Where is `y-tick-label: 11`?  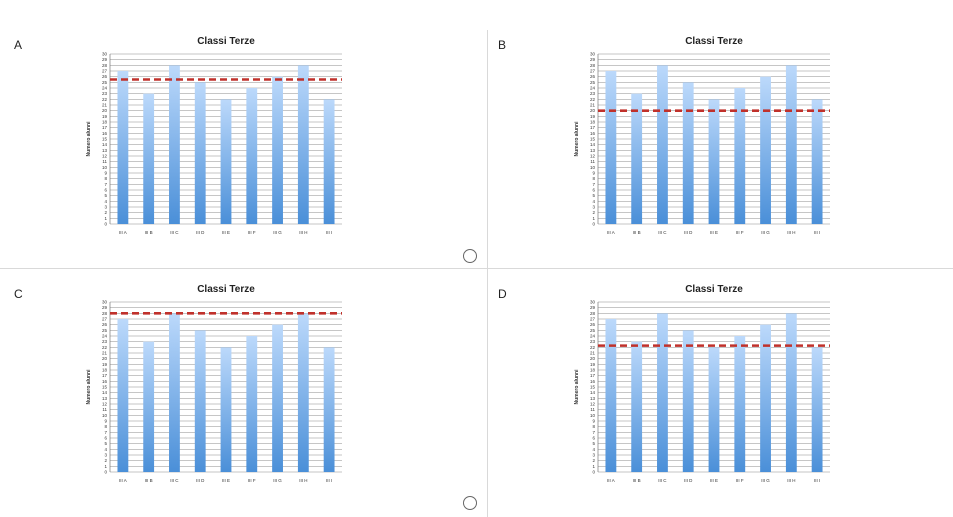 y-tick-label: 11 is located at coordinates (104, 409).